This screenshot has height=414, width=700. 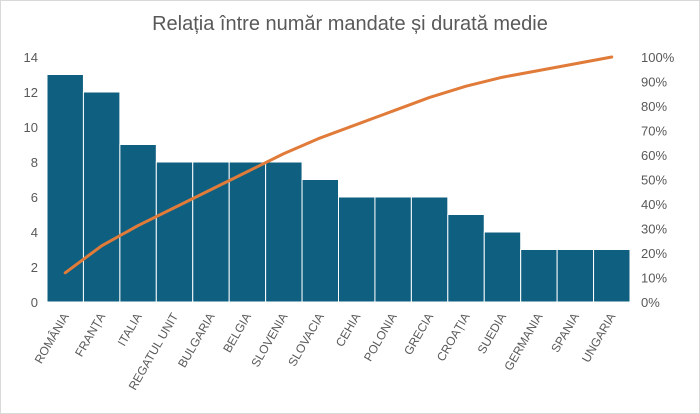 What do you see at coordinates (523, 342) in the screenshot?
I see `x-tick-label: GERMANIA` at bounding box center [523, 342].